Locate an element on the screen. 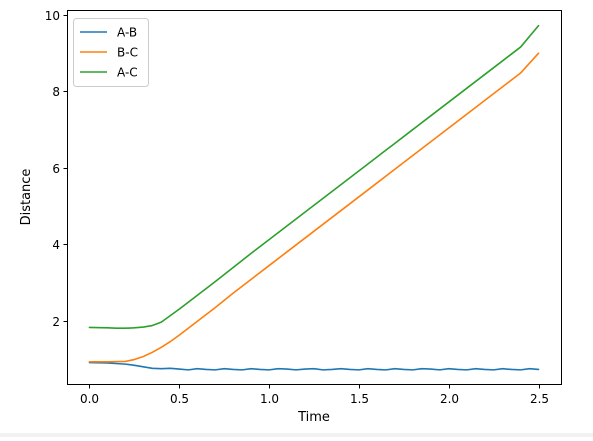 The height and width of the screenshot is (441, 593). y-tick-label: 2 is located at coordinates (56, 322).